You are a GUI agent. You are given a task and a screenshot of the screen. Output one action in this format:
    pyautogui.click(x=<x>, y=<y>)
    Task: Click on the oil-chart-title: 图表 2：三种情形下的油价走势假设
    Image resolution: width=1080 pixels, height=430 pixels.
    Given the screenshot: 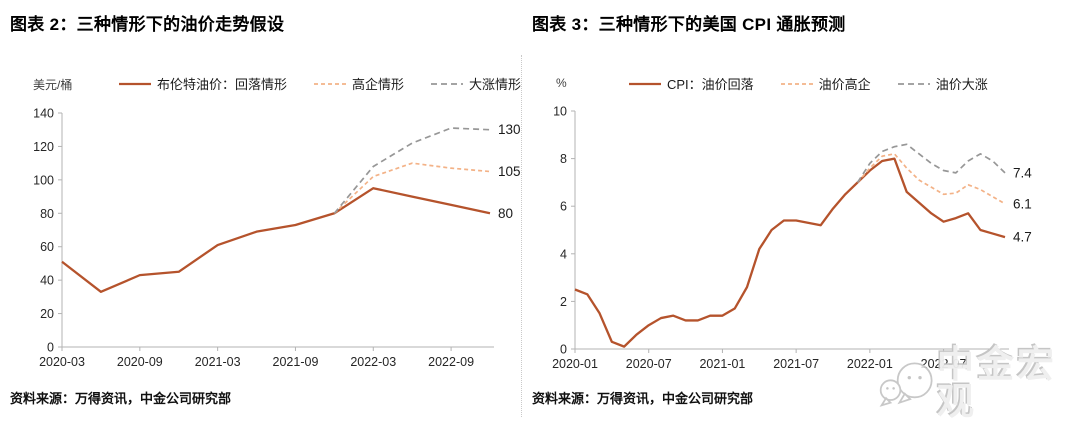 What is the action you would take?
    pyautogui.click(x=147, y=24)
    